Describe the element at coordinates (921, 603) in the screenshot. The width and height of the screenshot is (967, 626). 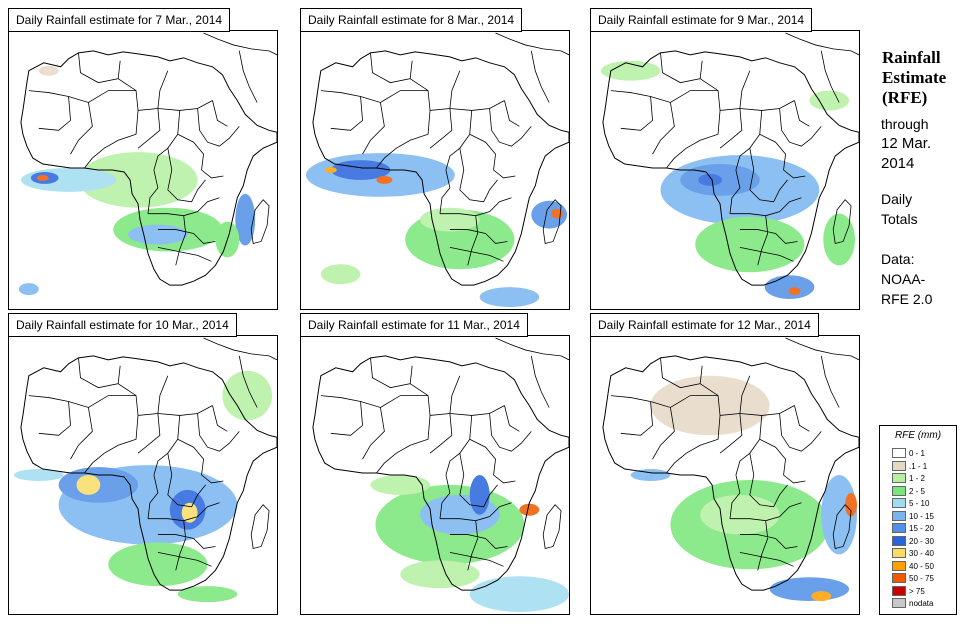
I see `legend-label: nodata` at that location.